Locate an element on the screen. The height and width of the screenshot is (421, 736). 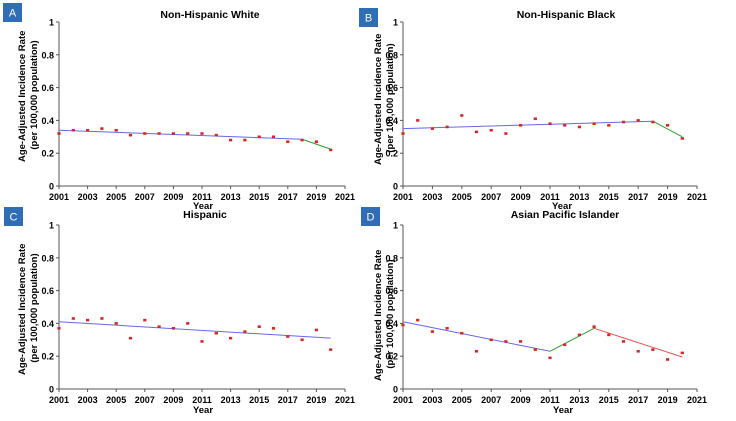
y-axis-label-line1: Age-Adjusted Incidence Rate is located at coordinates (22, 309).